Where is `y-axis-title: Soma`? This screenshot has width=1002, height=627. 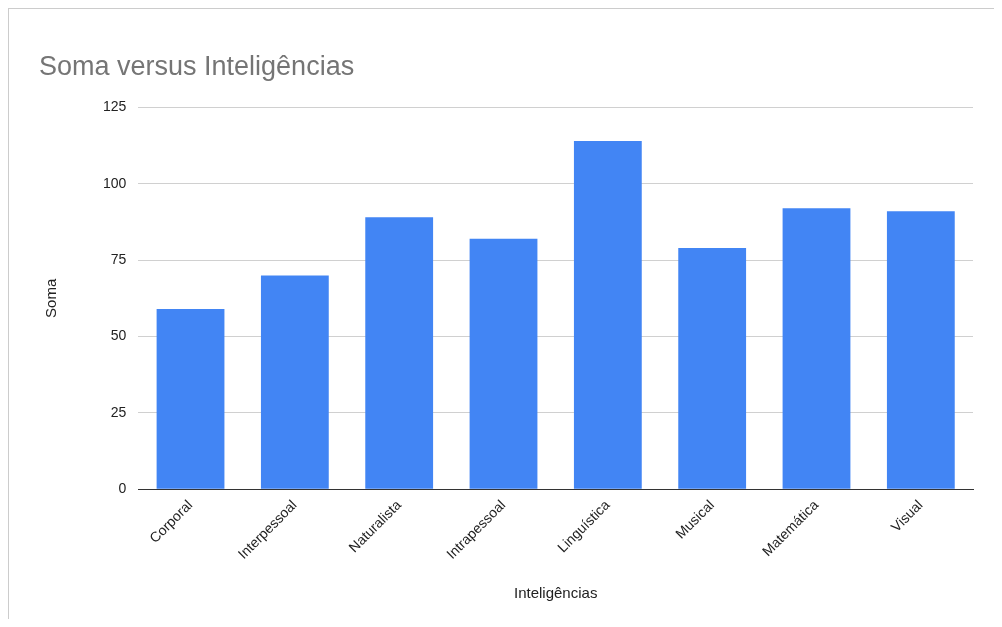 y-axis-title: Soma is located at coordinates (51, 298).